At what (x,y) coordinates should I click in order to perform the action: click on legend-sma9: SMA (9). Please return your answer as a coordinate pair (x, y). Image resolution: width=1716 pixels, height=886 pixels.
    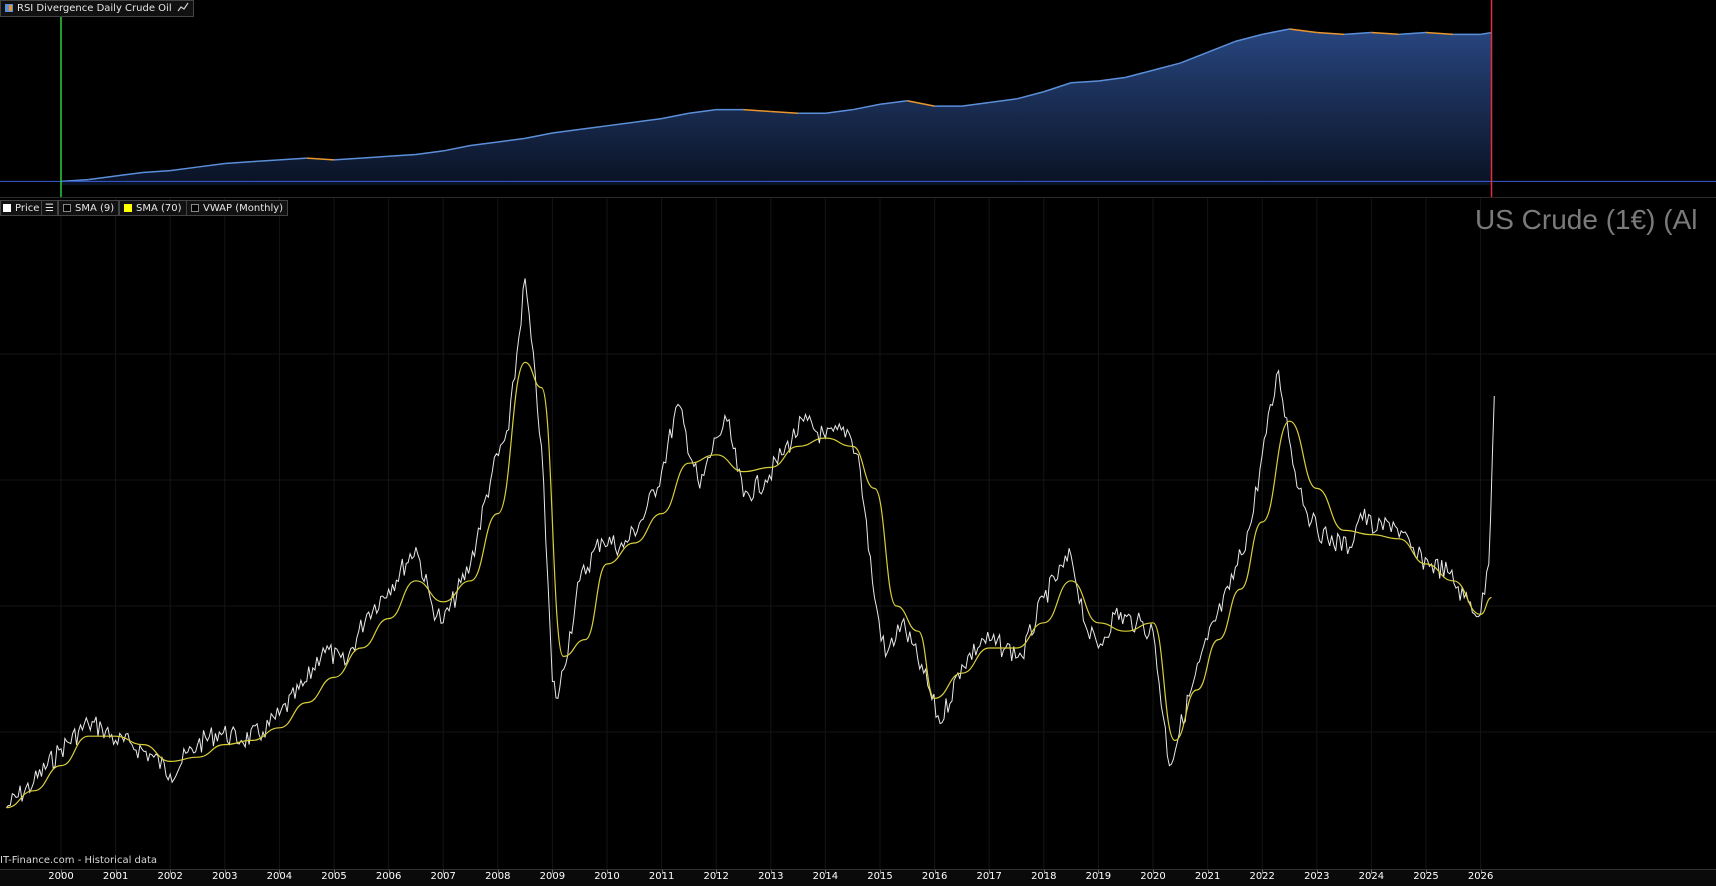
    Looking at the image, I should click on (89, 208).